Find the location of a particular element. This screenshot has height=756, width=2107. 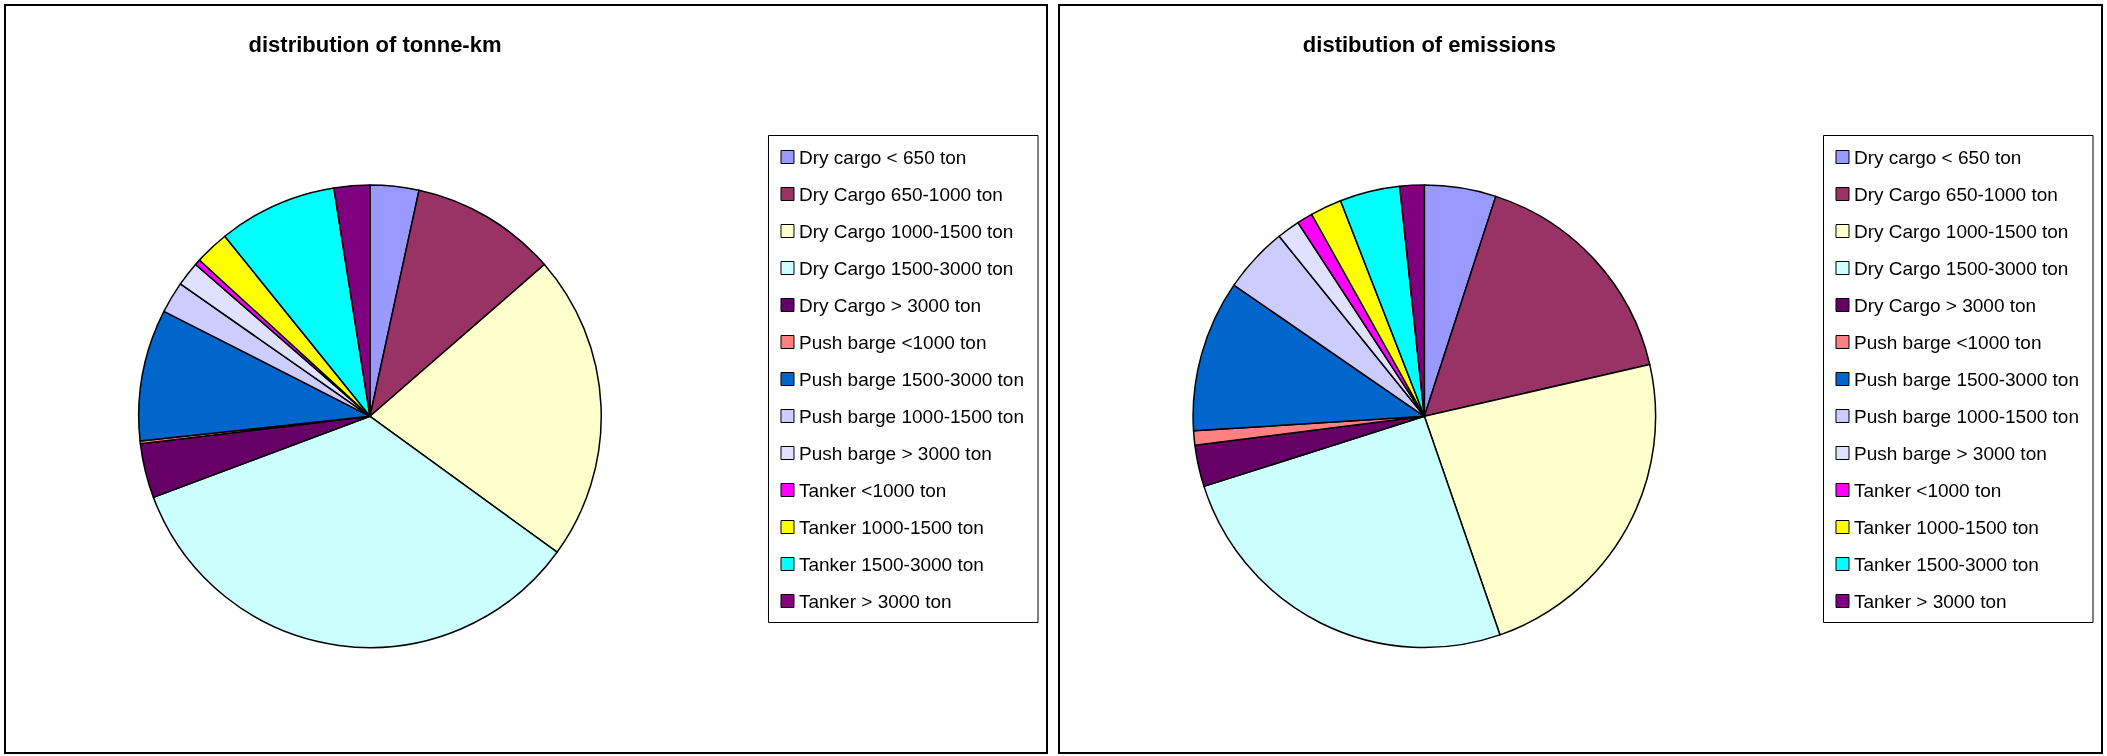

chart-title: distribution of tonne-km is located at coordinates (375, 44).